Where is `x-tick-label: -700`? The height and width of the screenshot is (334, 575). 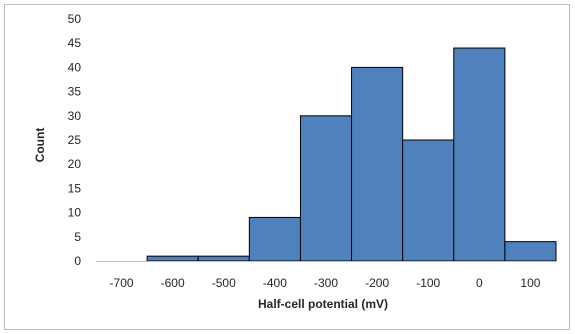
x-tick-label: -700 is located at coordinates (122, 283).